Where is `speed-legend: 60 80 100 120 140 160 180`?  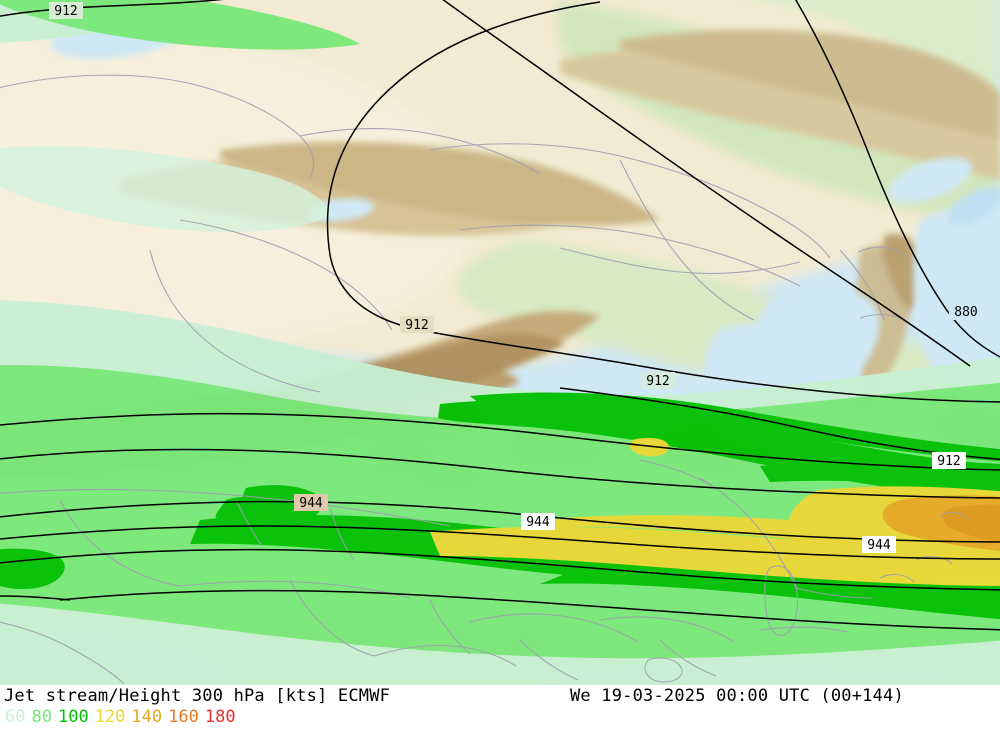
speed-legend: 60 80 100 120 140 160 180 is located at coordinates (123, 717).